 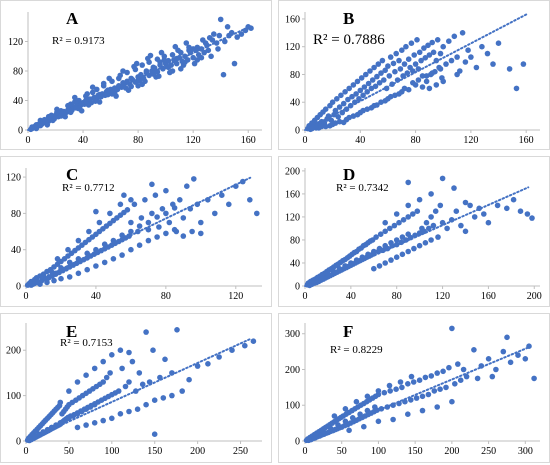 I want to click on r-squared-label: R² = 0.8229, so click(x=356, y=350).